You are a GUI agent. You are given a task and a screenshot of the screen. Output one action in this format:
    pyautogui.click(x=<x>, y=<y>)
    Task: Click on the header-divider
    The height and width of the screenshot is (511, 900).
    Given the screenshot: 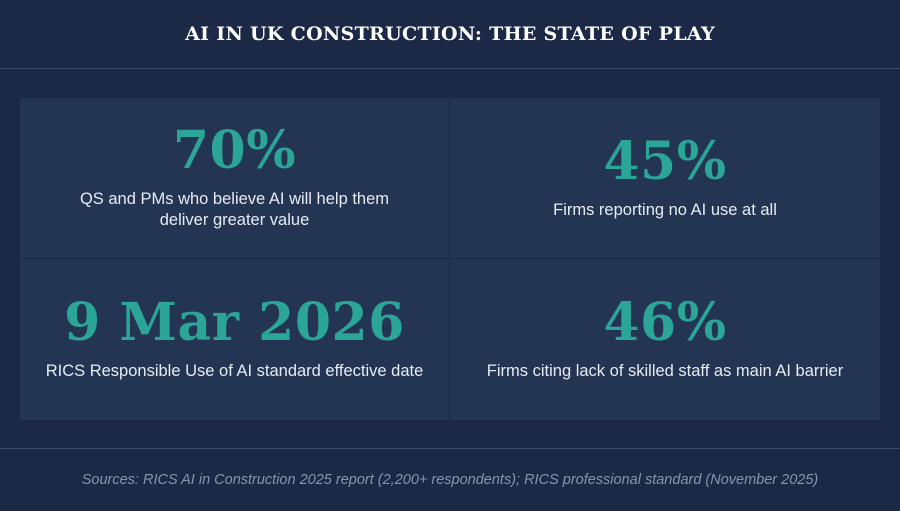 What is the action you would take?
    pyautogui.click(x=450, y=68)
    